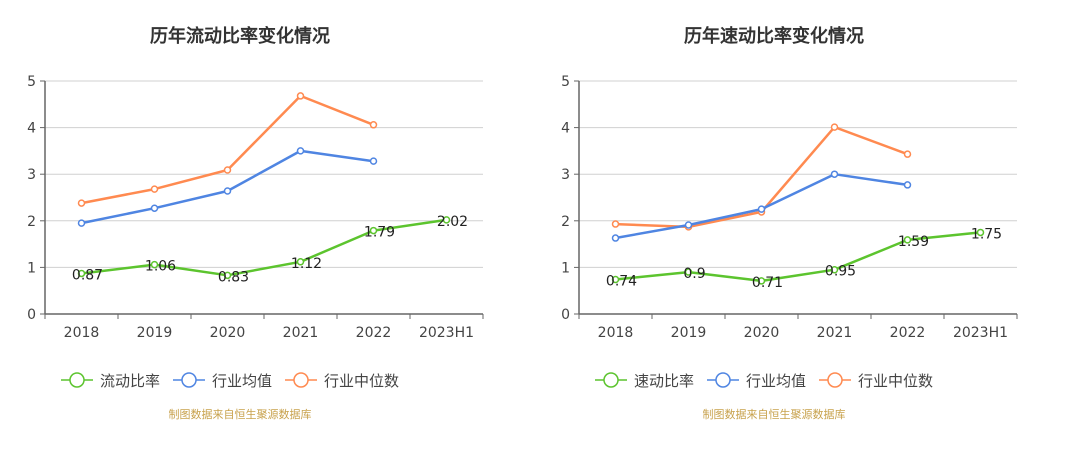 The width and height of the screenshot is (1068, 473). Describe the element at coordinates (621, 282) in the screenshot. I see `data-label: 0.74` at that location.